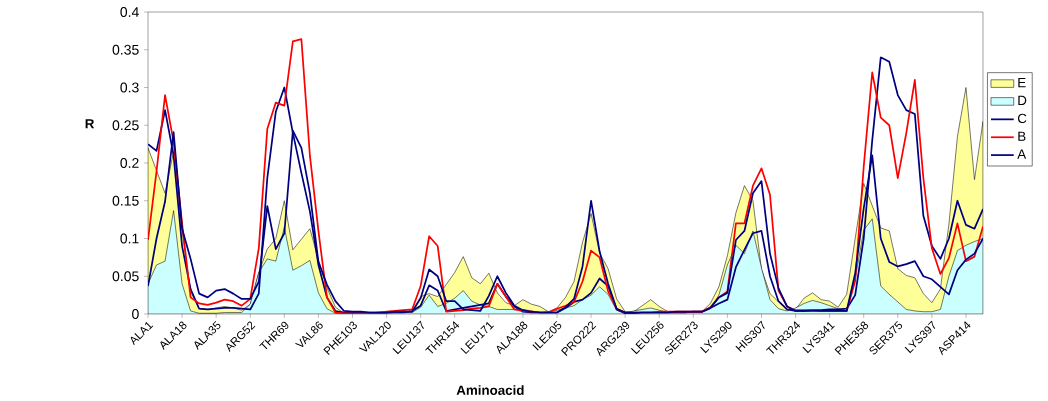 Image resolution: width=1048 pixels, height=401 pixels. What do you see at coordinates (135, 314) in the screenshot?
I see `y-tick-label: 0` at bounding box center [135, 314].